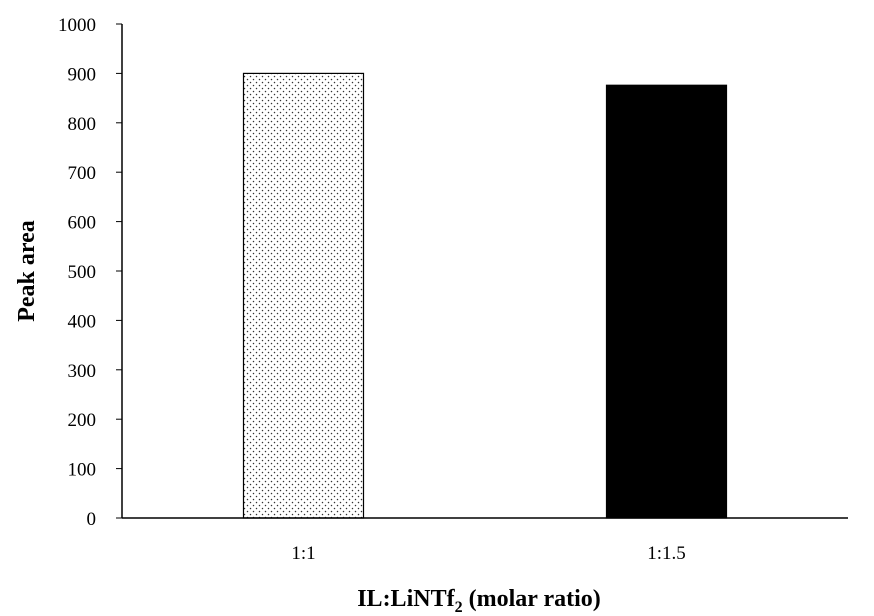 Image resolution: width=874 pixels, height=616 pixels. Describe the element at coordinates (82, 173) in the screenshot. I see `y-tick-label: 700` at that location.